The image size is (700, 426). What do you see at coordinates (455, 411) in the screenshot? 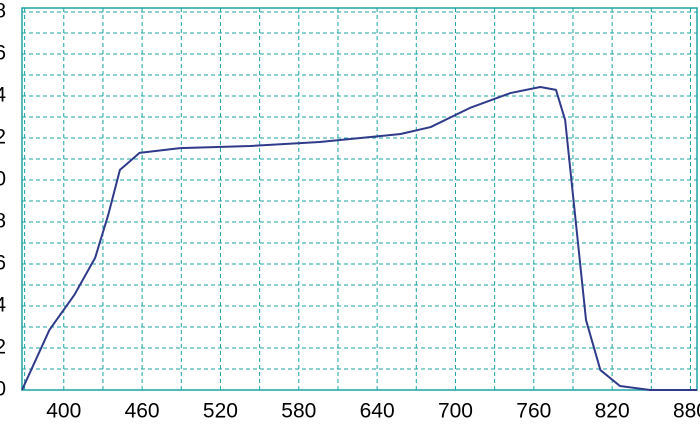
I see `x-tick-label: 700` at bounding box center [455, 411].